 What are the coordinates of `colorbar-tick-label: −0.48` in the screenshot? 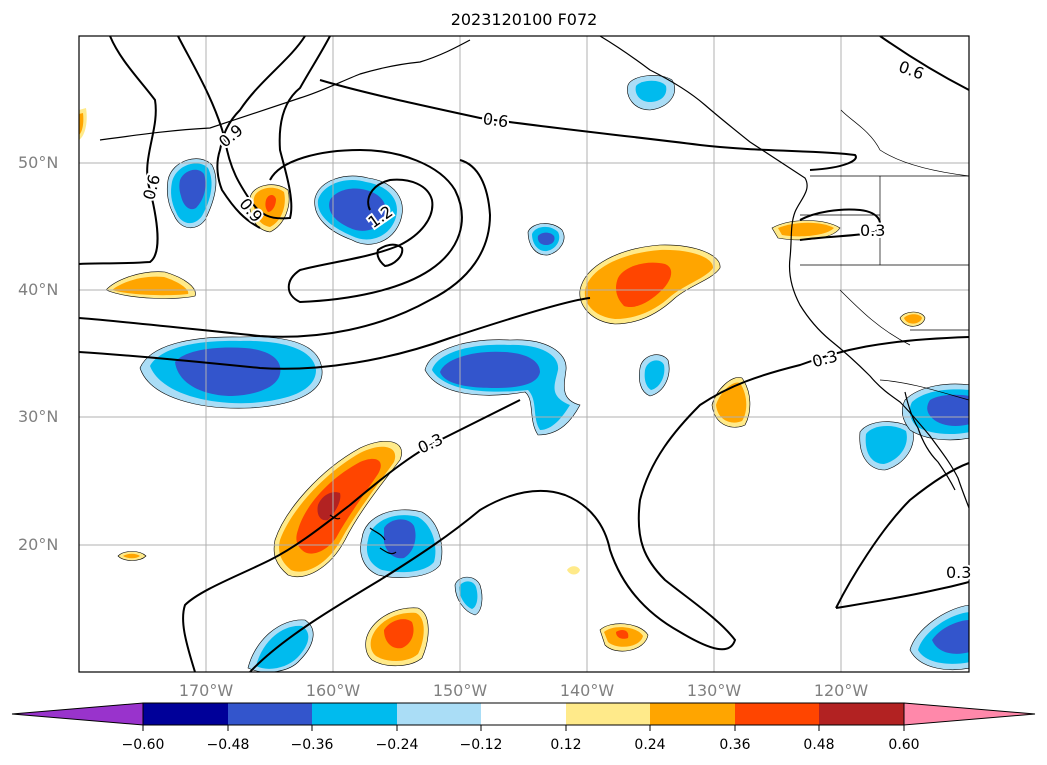 It's located at (228, 745).